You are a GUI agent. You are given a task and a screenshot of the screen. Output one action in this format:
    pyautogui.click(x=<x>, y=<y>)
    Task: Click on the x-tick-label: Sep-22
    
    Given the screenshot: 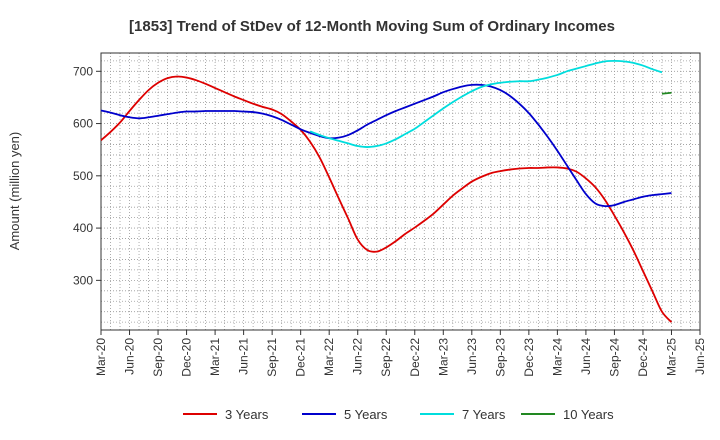 What is the action you would take?
    pyautogui.click(x=386, y=357)
    